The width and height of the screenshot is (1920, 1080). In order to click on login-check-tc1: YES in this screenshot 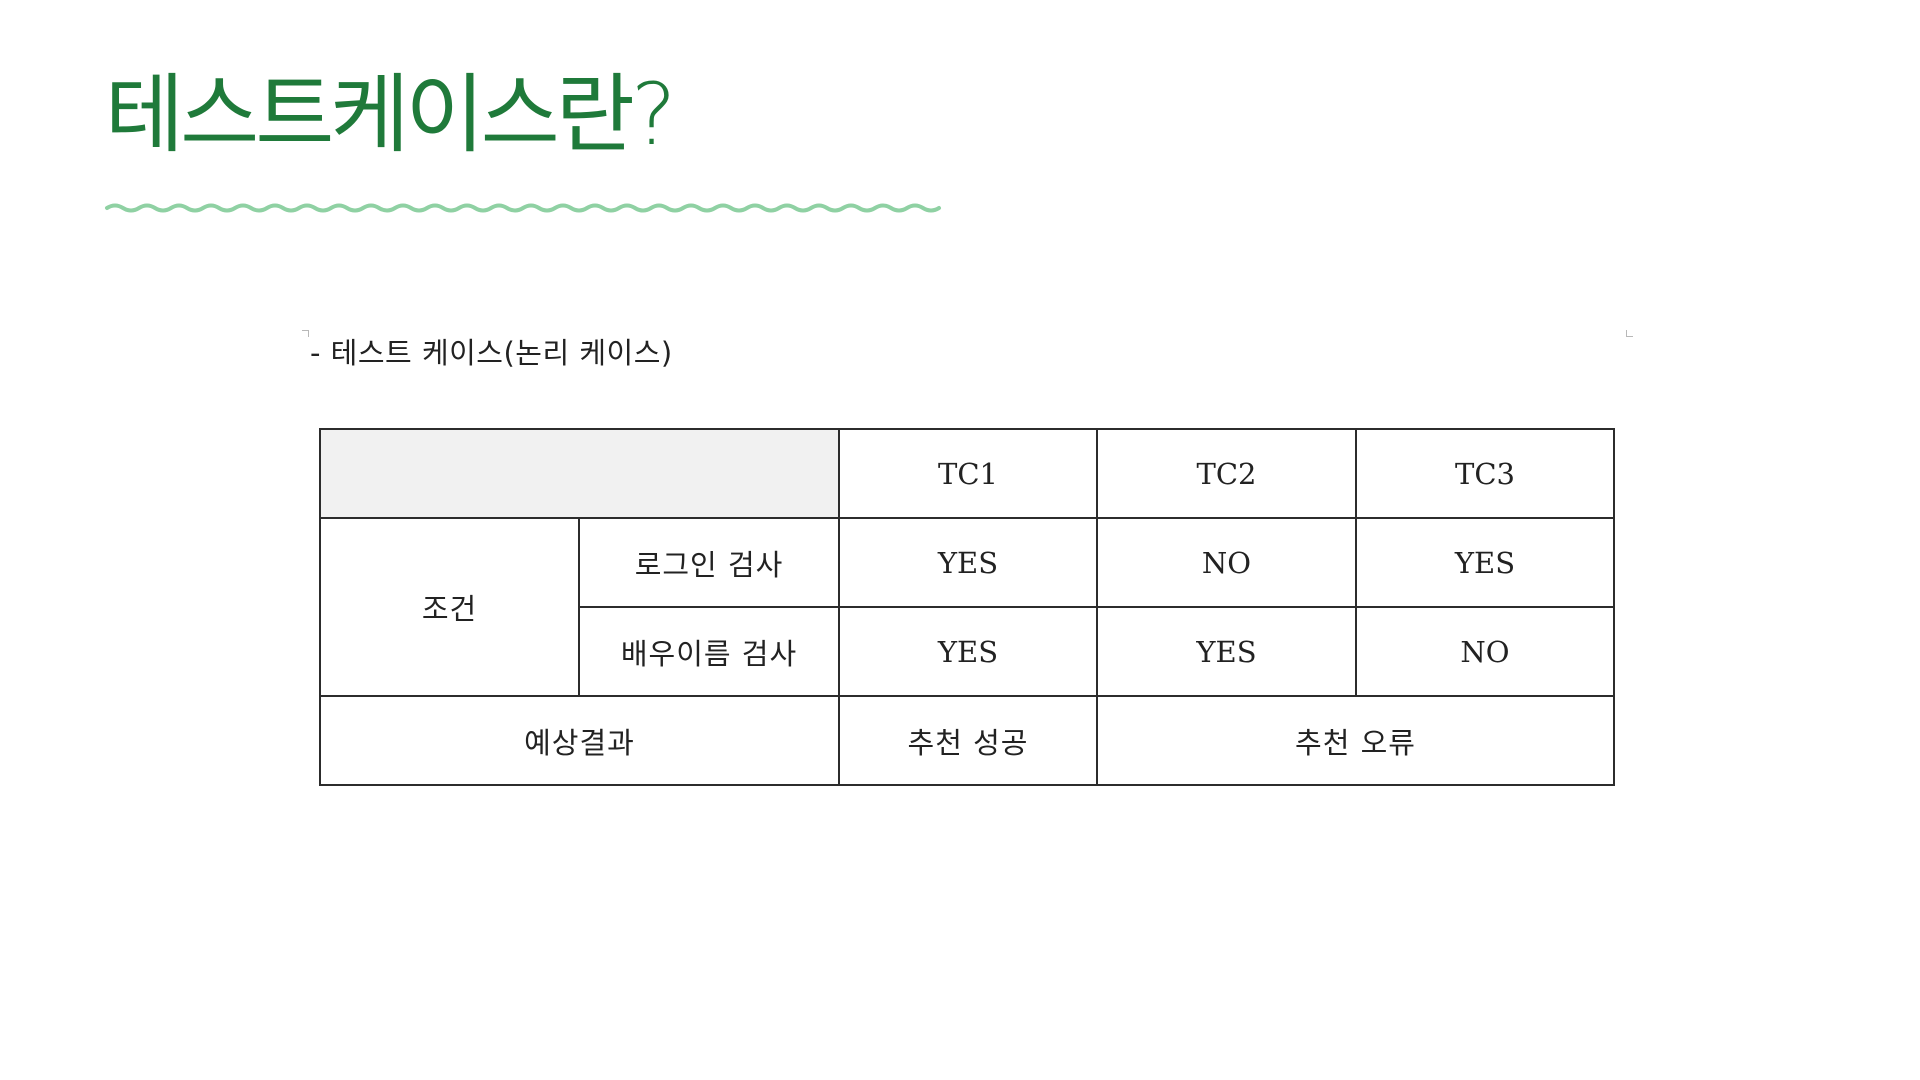, I will do `click(968, 562)`.